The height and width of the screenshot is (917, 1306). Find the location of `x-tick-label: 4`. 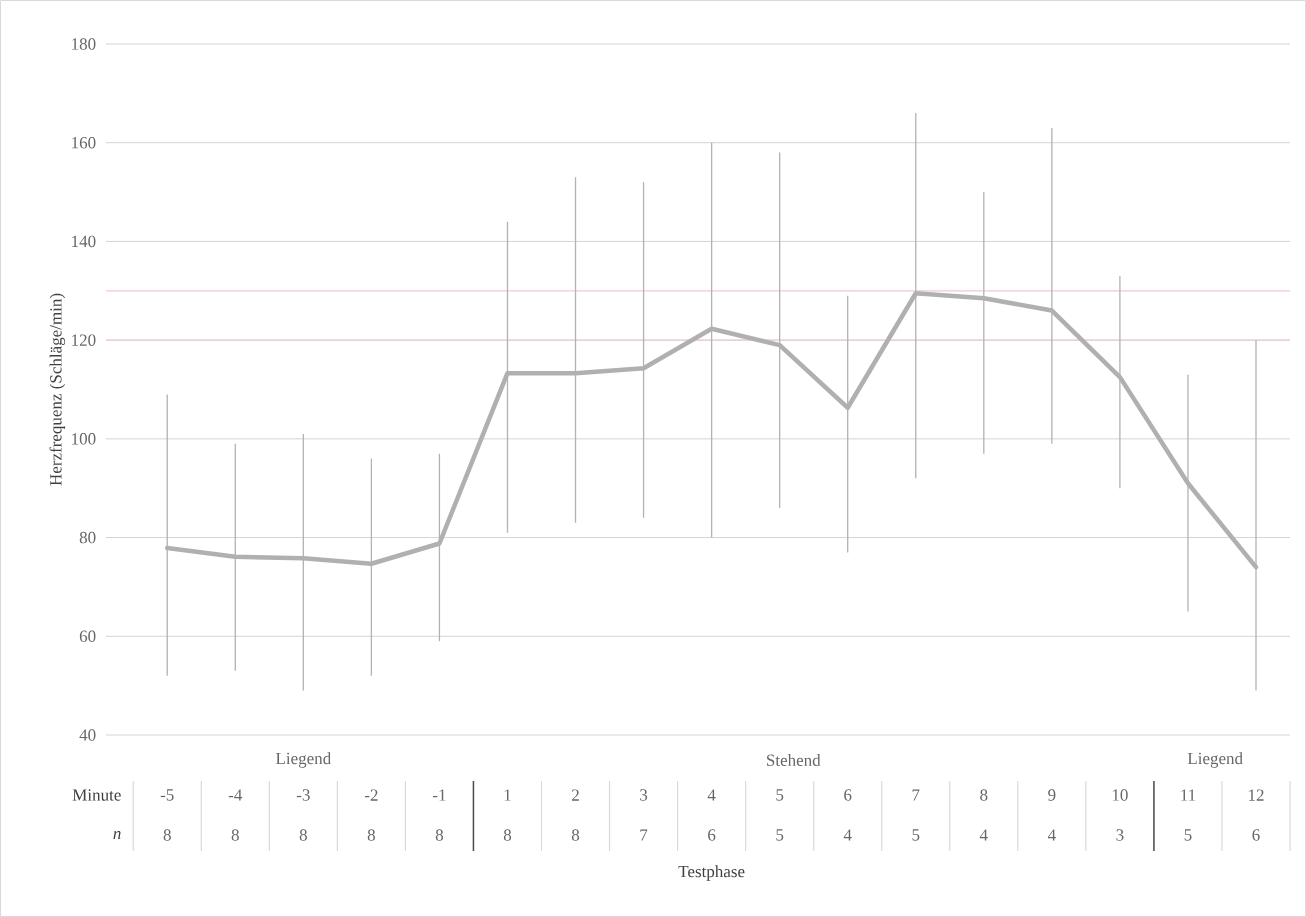

x-tick-label: 4 is located at coordinates (711, 795).